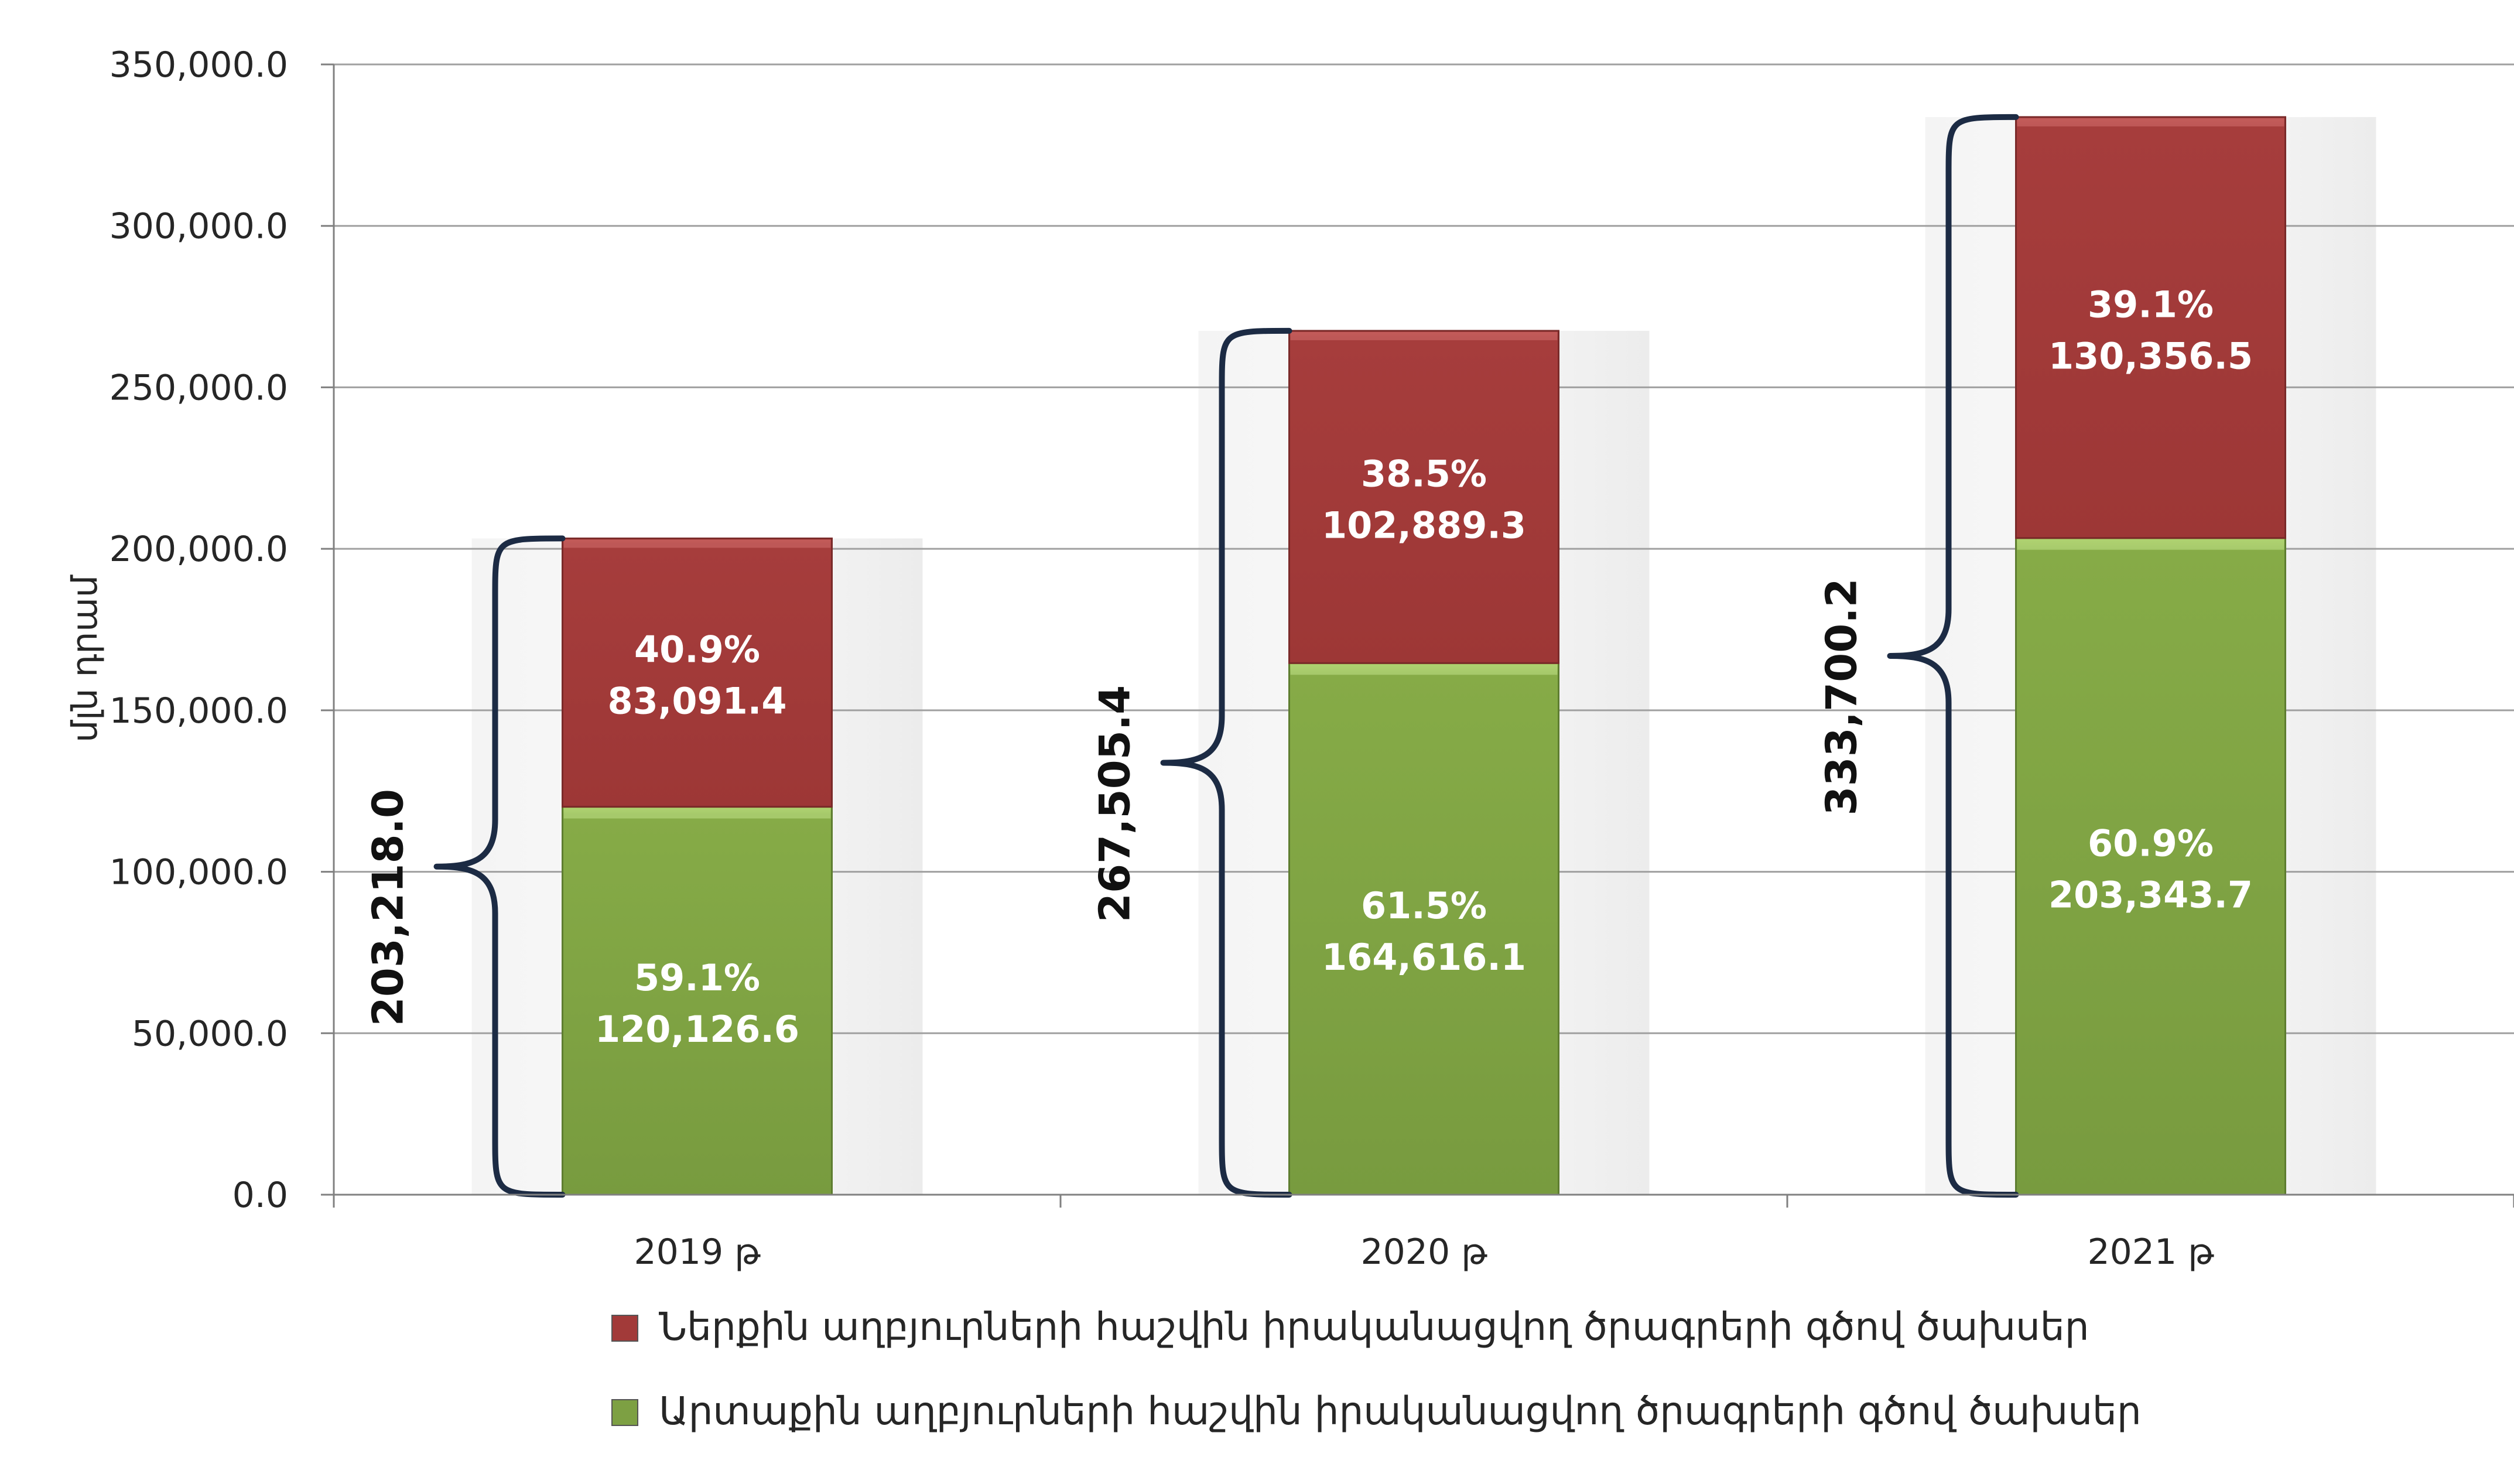  I want to click on external-percent-label: 60.9%, so click(2151, 843).